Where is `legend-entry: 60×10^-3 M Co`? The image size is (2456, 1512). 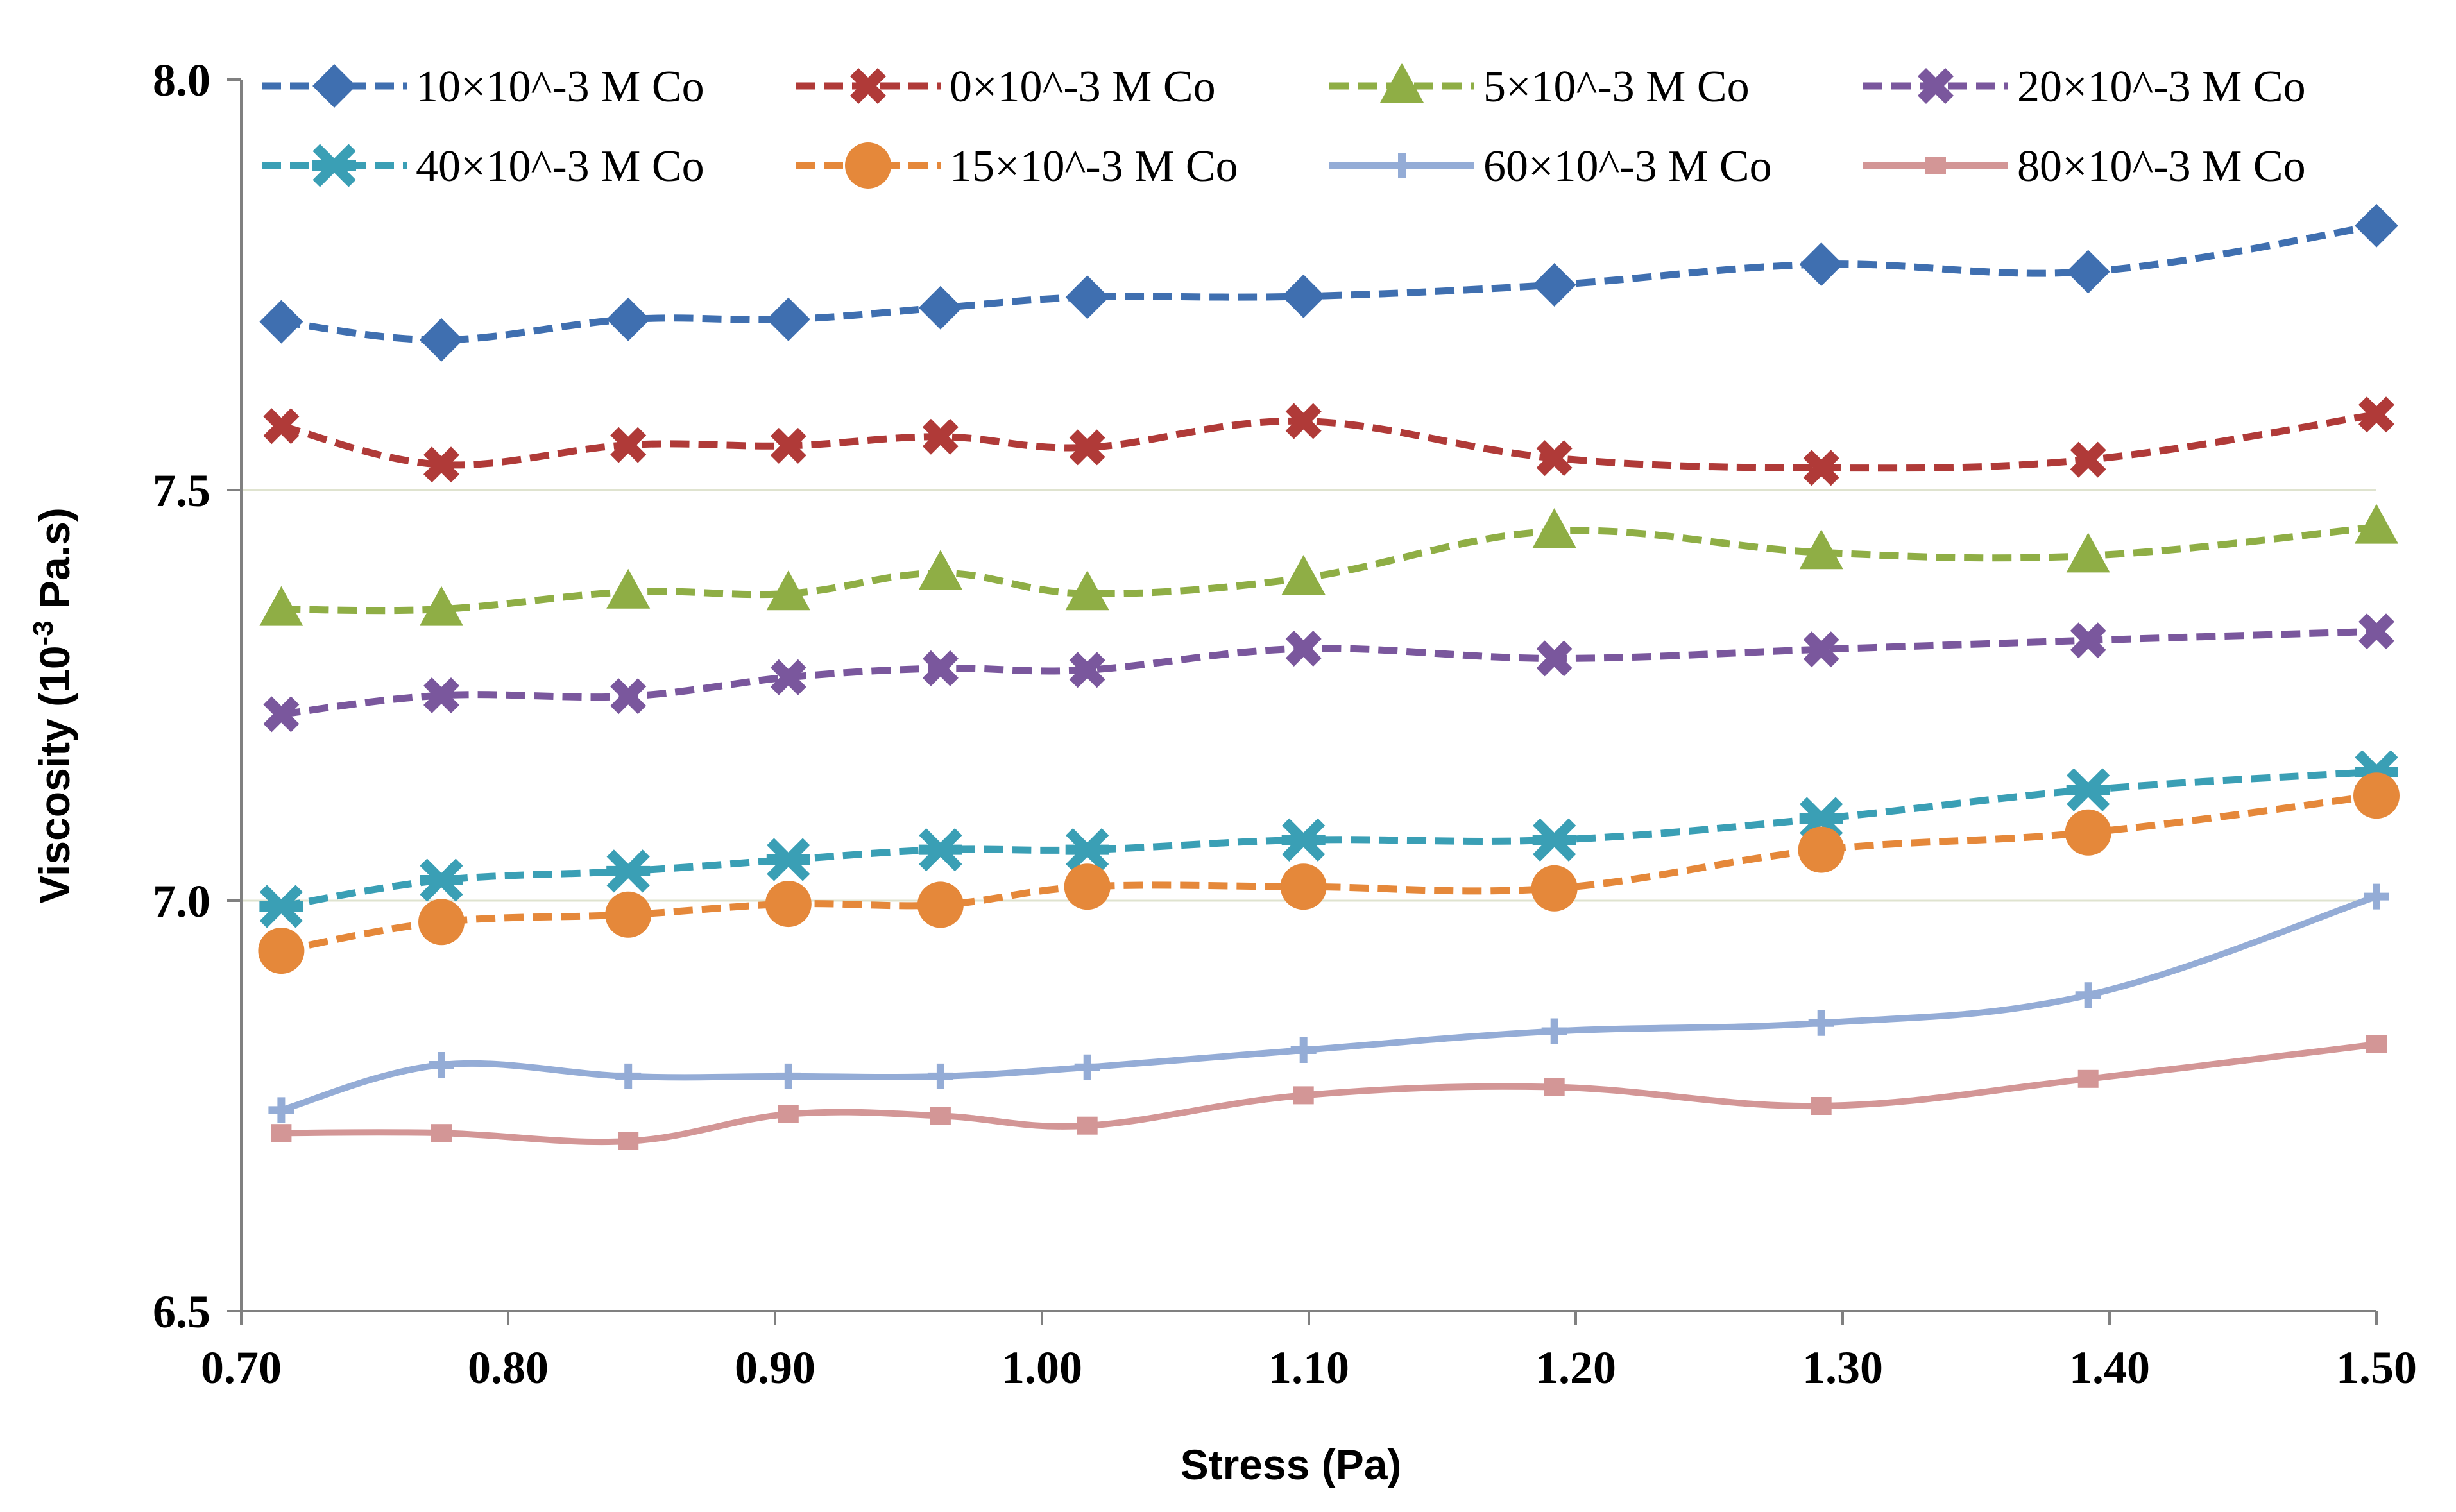 legend-entry: 60×10^-3 M Co is located at coordinates (1550, 166).